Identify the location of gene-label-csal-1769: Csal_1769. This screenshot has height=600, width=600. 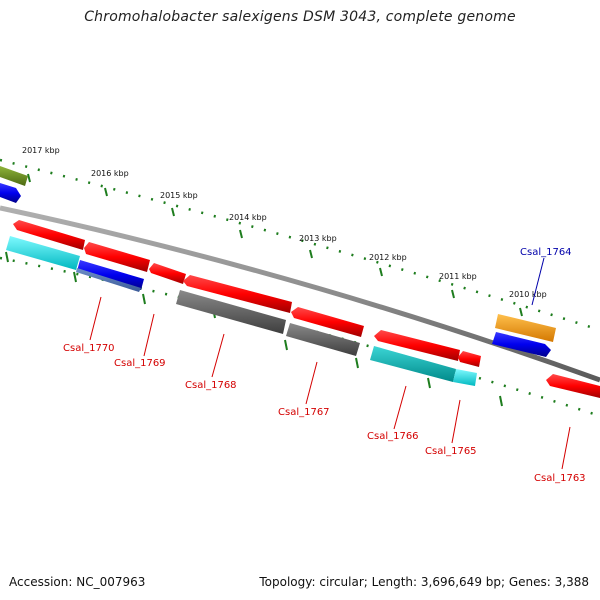
(140, 363).